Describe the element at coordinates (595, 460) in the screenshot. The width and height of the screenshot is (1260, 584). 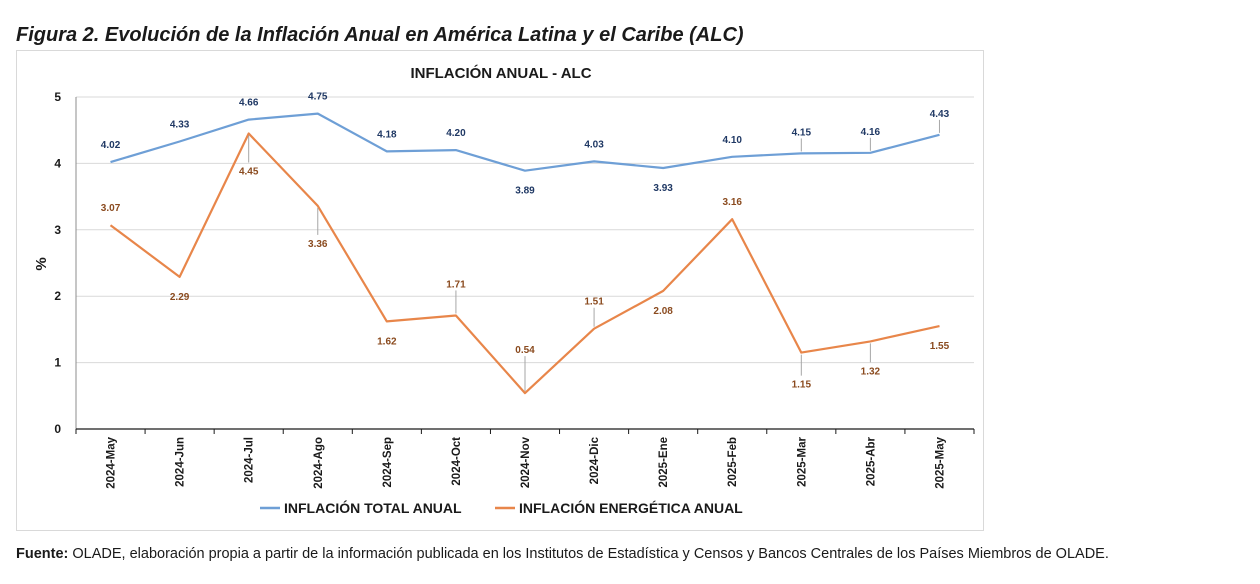
I see `x-tick-label: 2024-Dic` at that location.